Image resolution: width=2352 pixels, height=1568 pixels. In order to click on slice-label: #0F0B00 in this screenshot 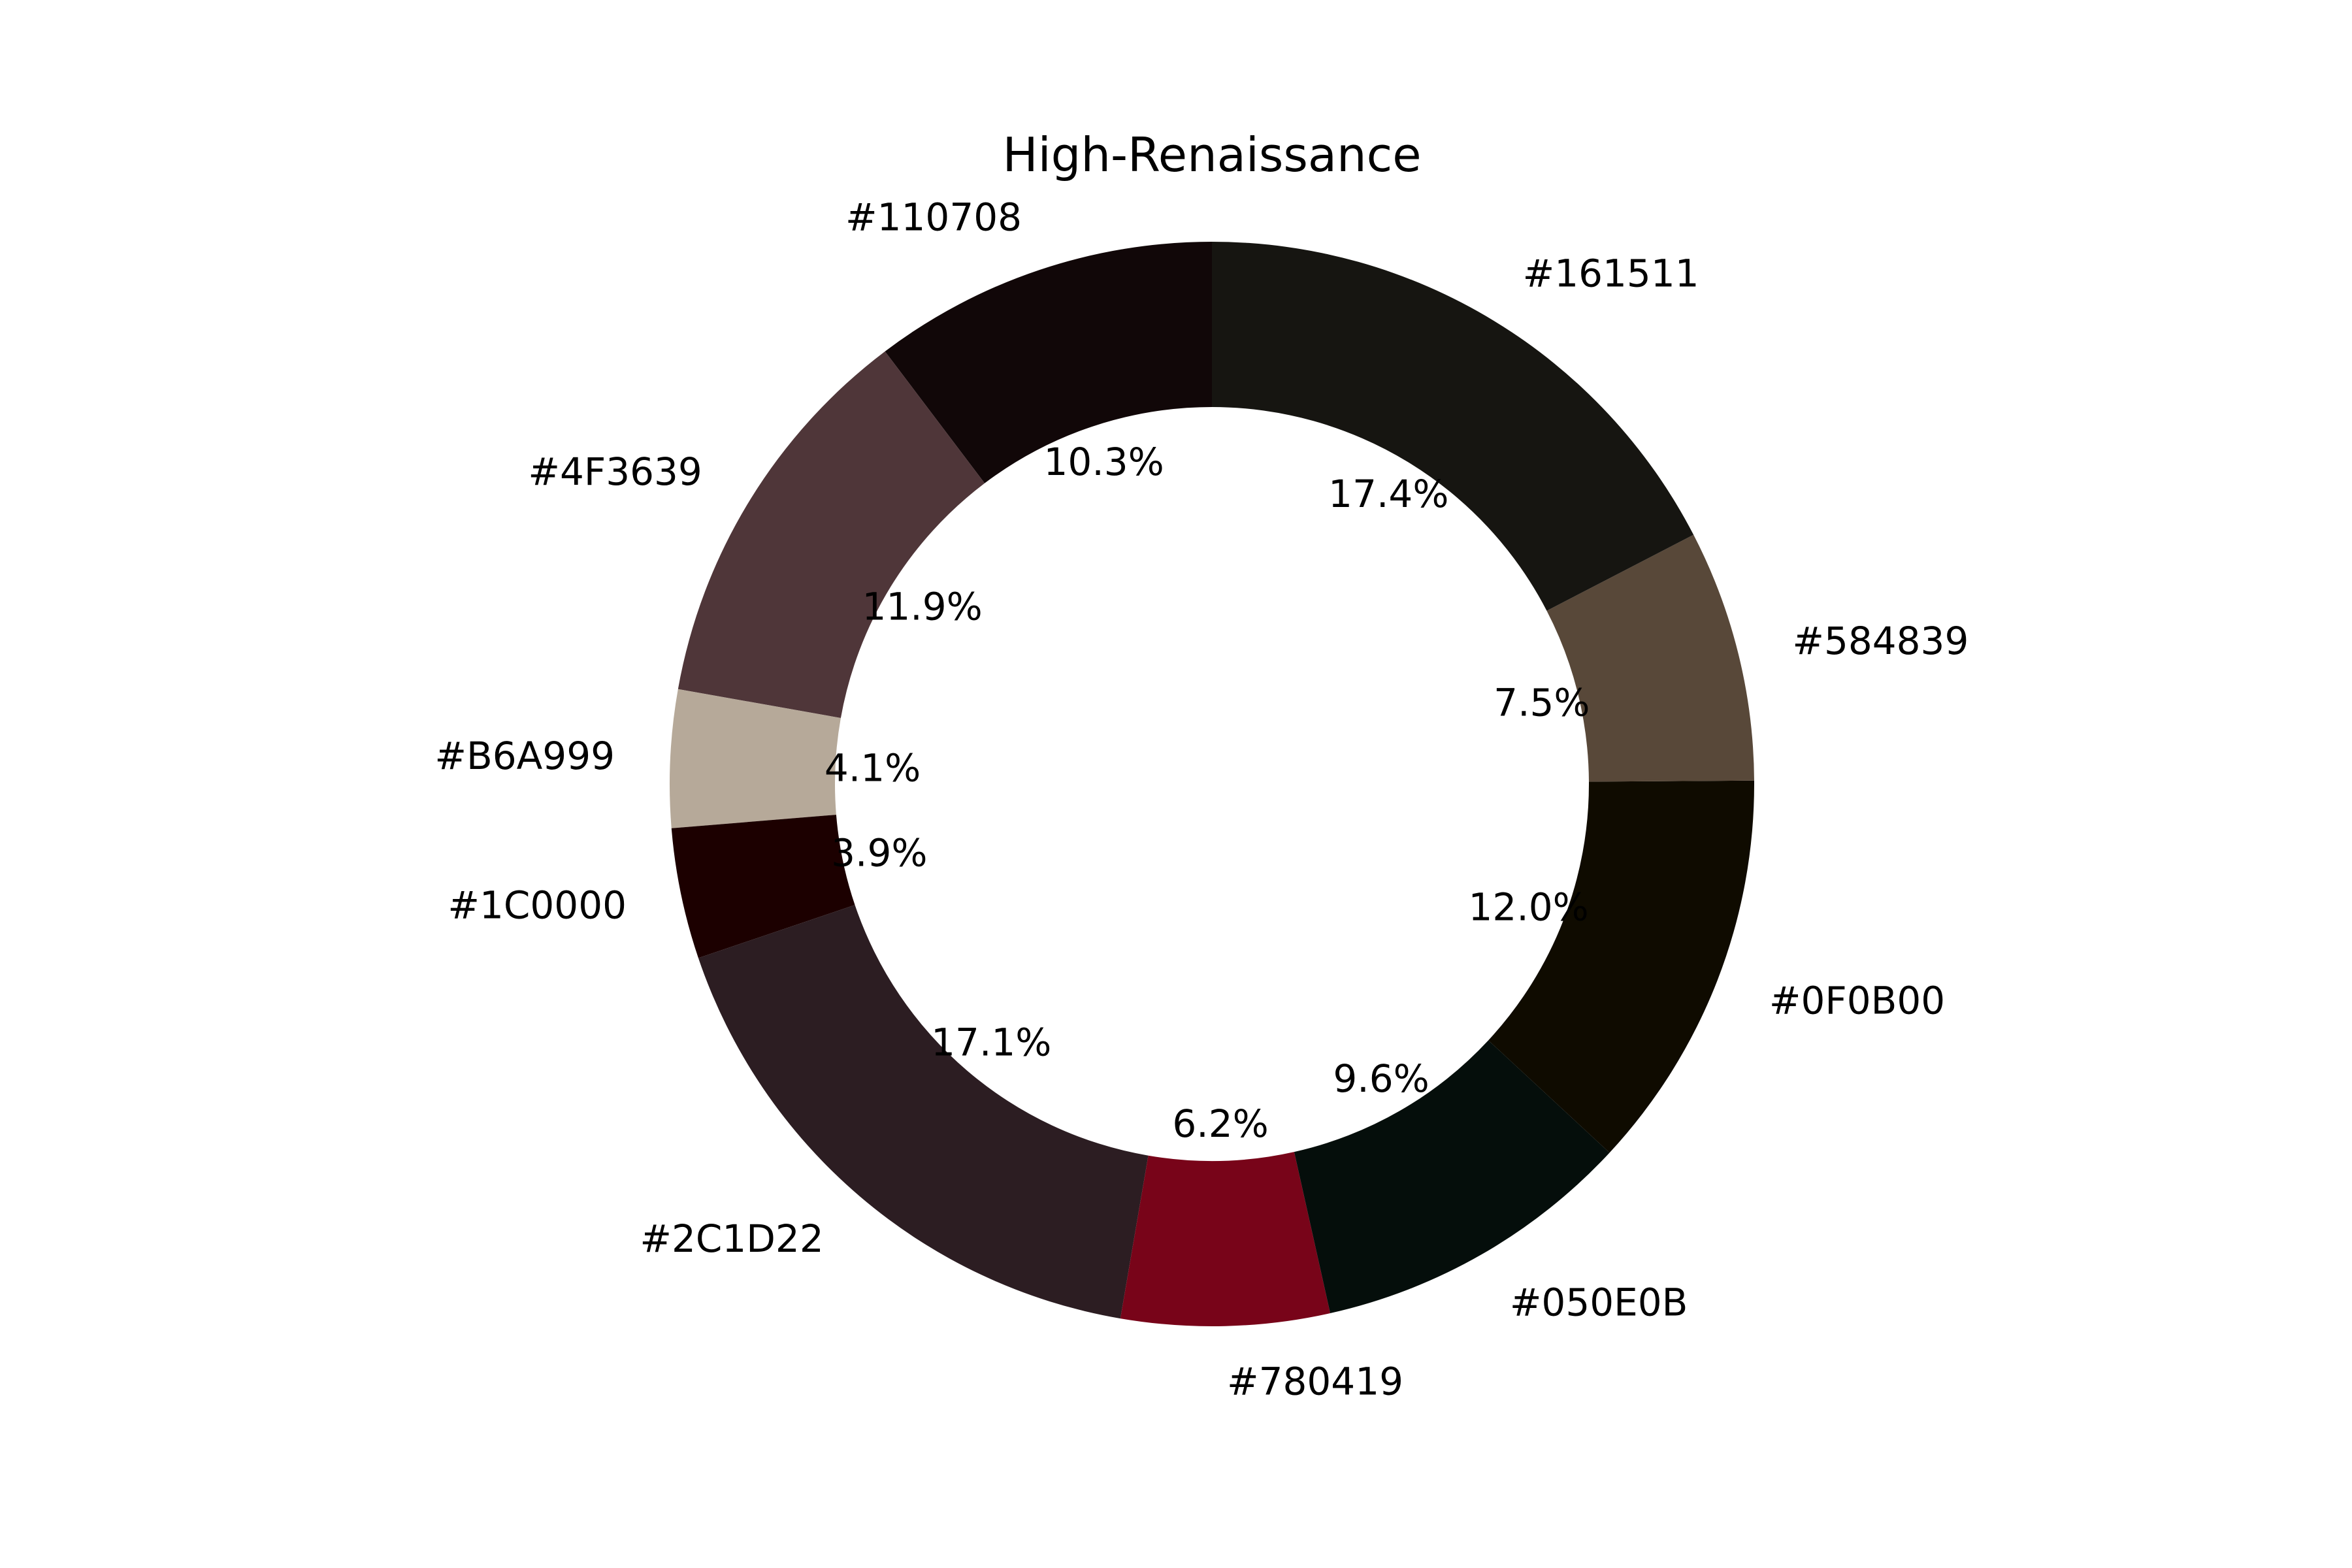, I will do `click(1857, 1000)`.